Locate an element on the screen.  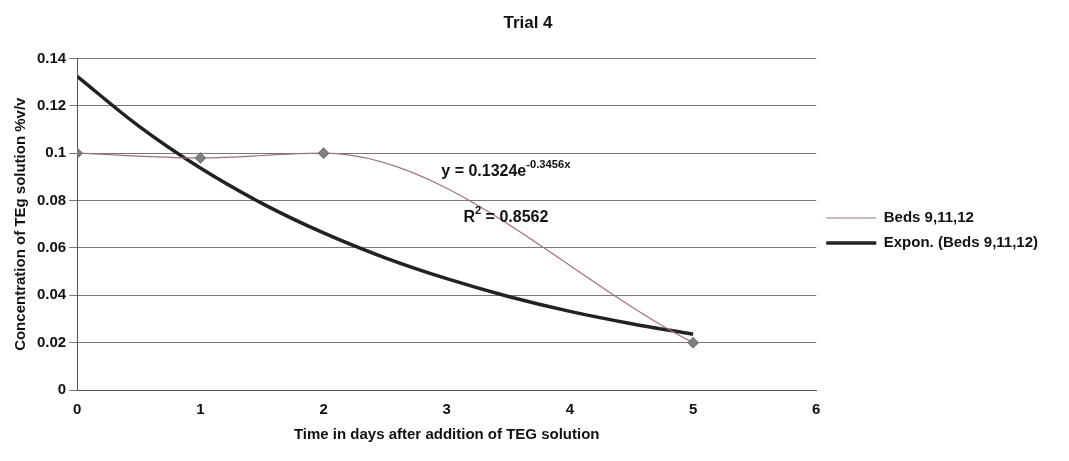
y-tick-label: 0.12 is located at coordinates (51, 104).